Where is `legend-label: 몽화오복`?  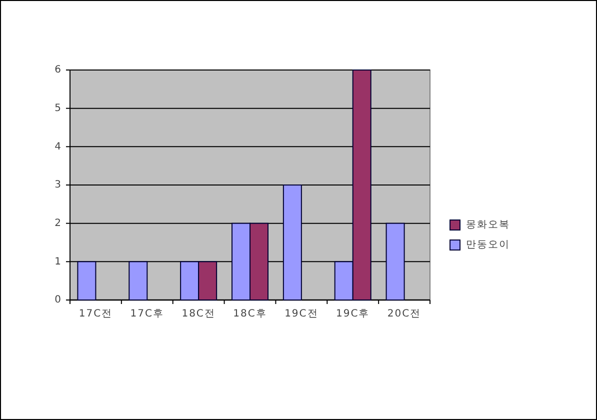 legend-label: 몽화오복 is located at coordinates (488, 225).